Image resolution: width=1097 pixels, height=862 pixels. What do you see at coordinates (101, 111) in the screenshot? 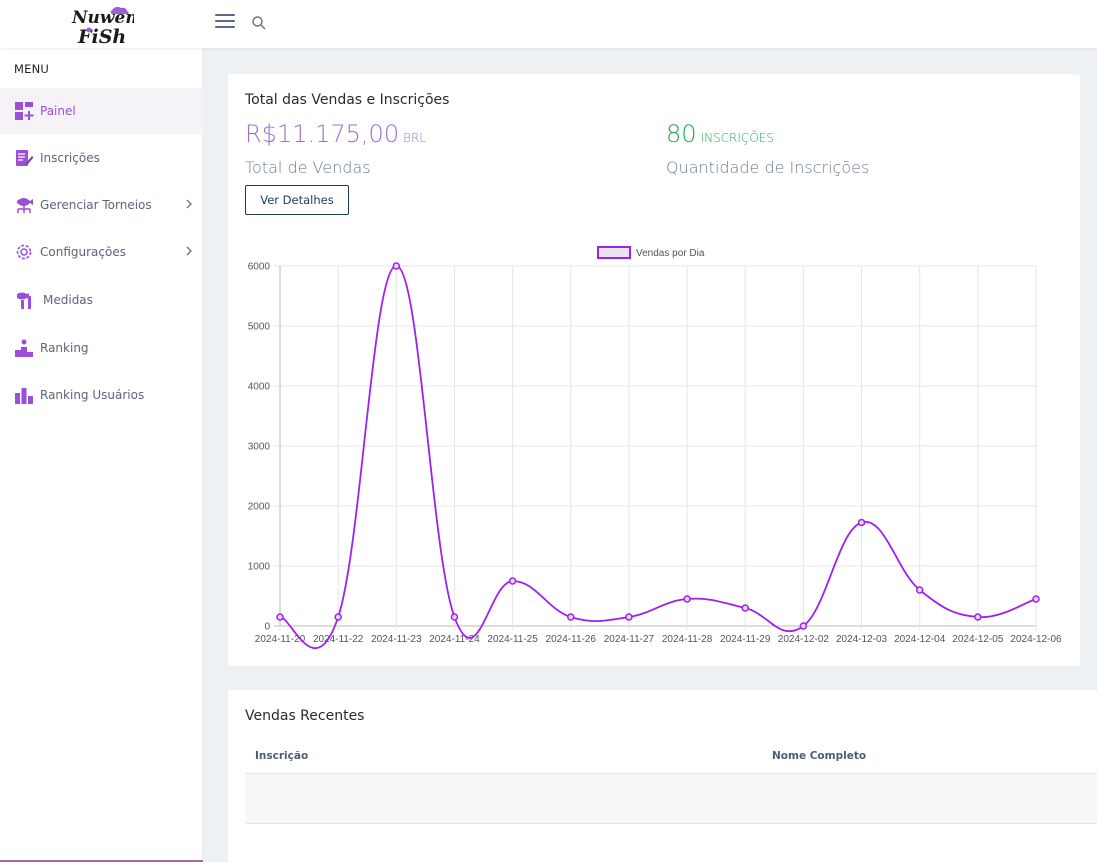
I see `sidebar-item-painel: Painel` at bounding box center [101, 111].